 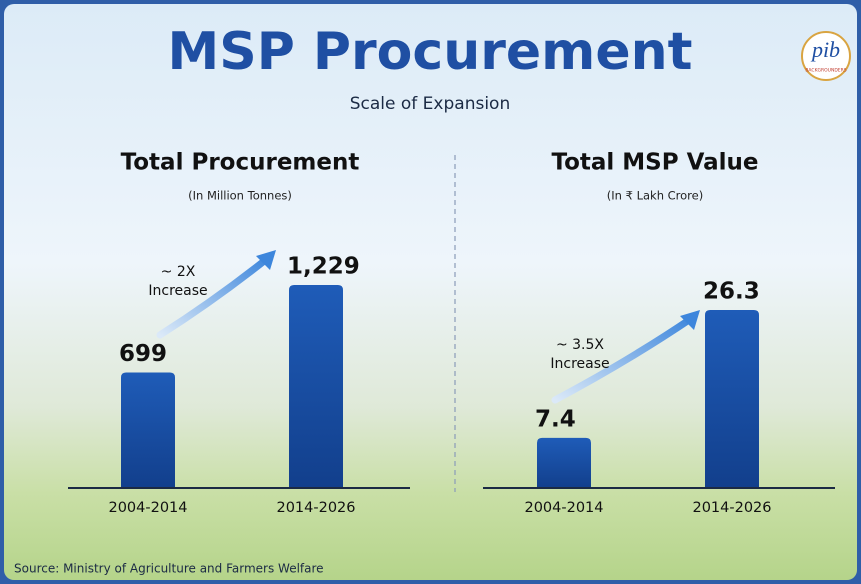 I want to click on annotation: ~ 2X, so click(x=178, y=272).